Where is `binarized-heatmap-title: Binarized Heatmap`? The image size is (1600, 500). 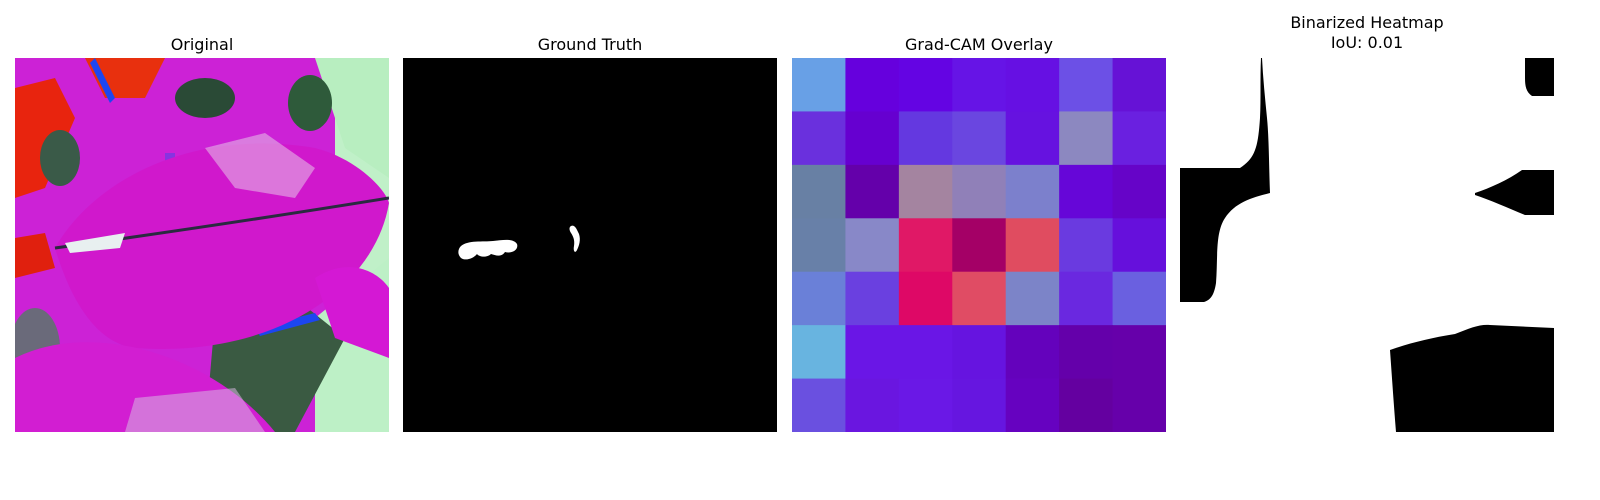 binarized-heatmap-title: Binarized Heatmap is located at coordinates (1367, 22).